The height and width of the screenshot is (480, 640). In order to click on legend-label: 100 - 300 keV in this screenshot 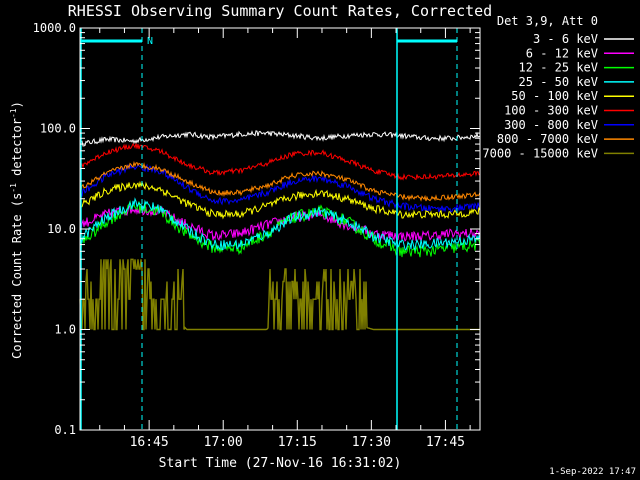, I will do `click(551, 111)`.